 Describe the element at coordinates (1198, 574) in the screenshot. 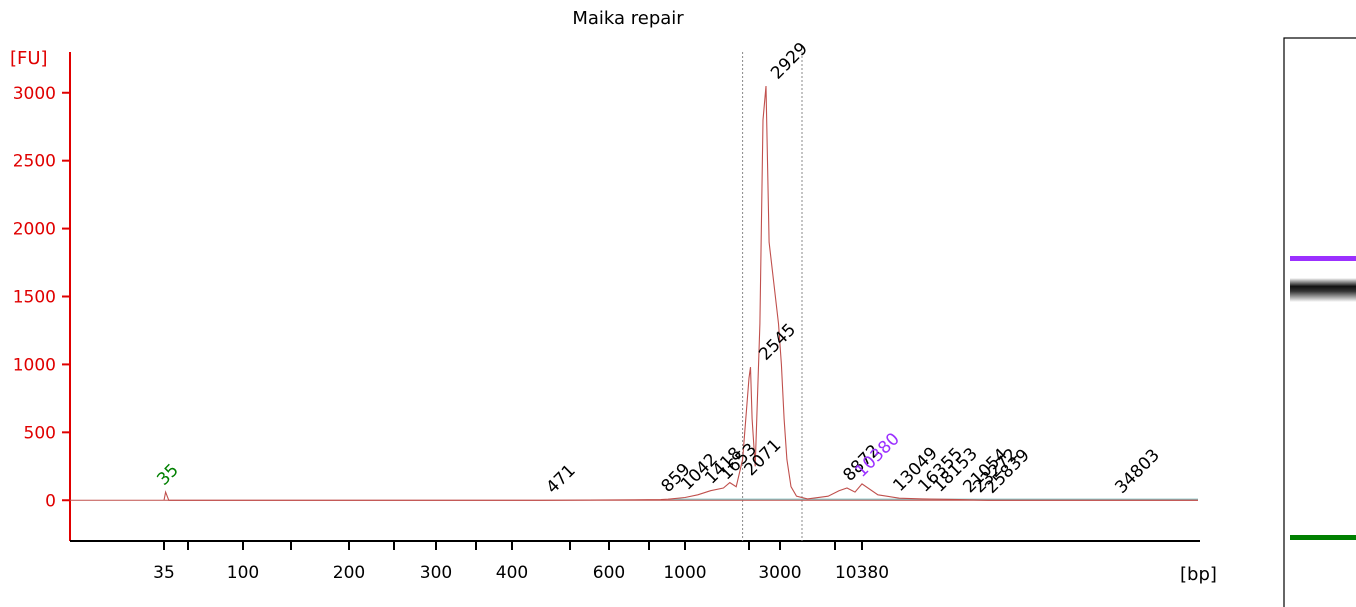

I see `x-axis-label: [bp]` at that location.